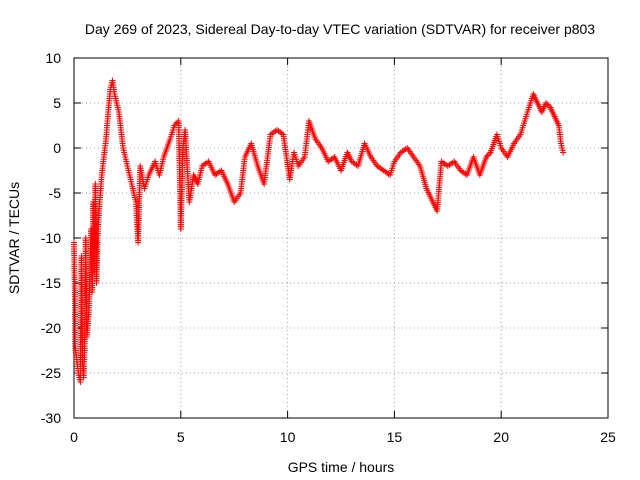  What do you see at coordinates (395, 437) in the screenshot?
I see `x-tick-label: 15` at bounding box center [395, 437].